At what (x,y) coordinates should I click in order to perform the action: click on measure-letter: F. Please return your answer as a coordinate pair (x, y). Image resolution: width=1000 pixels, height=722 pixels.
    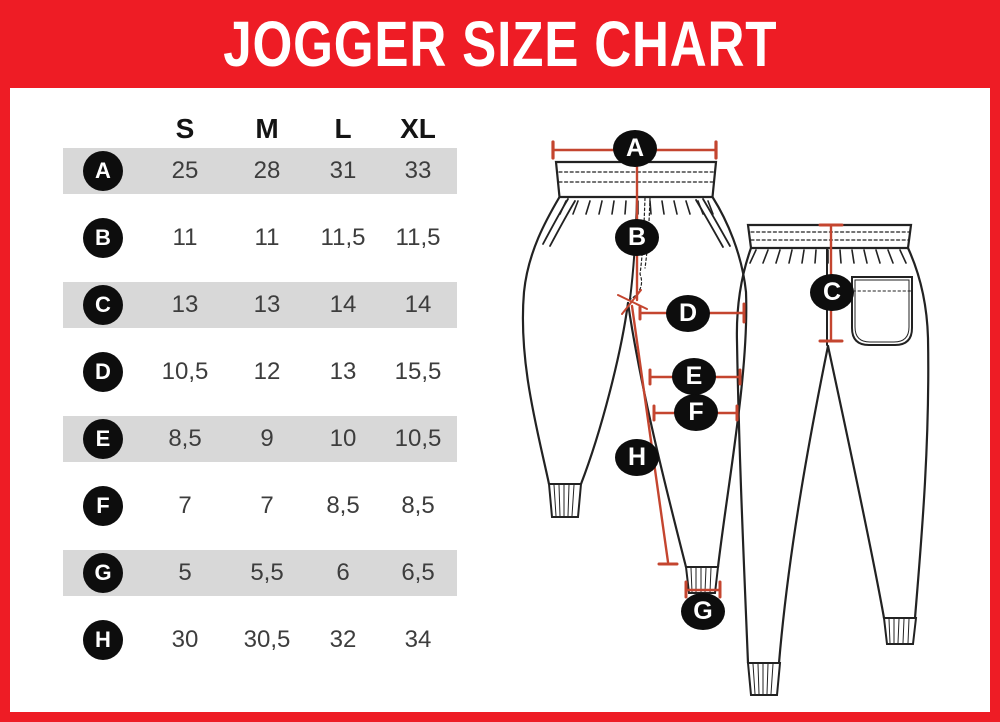
    Looking at the image, I should click on (696, 412).